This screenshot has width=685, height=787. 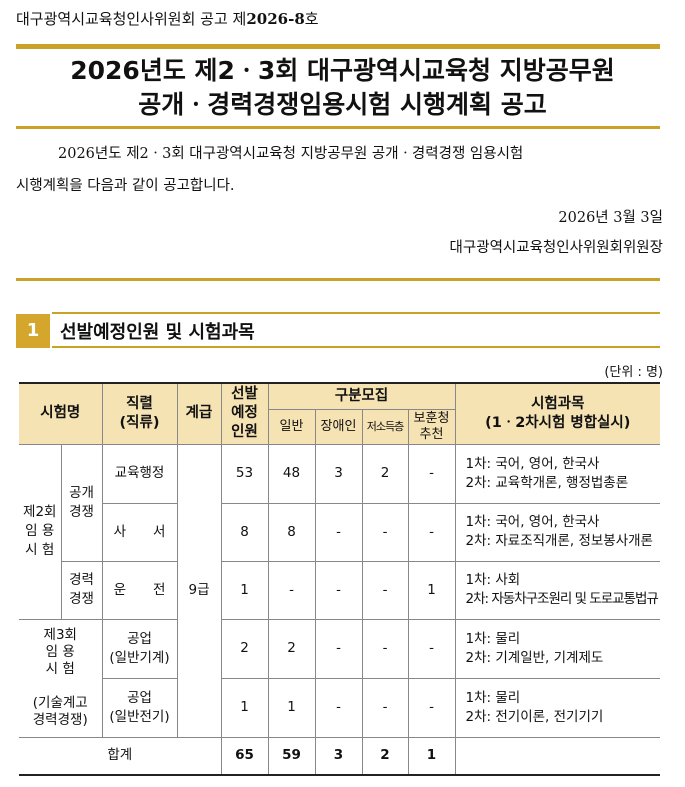 I want to click on notice-date: 2026년 3월 3일, so click(x=610, y=218).